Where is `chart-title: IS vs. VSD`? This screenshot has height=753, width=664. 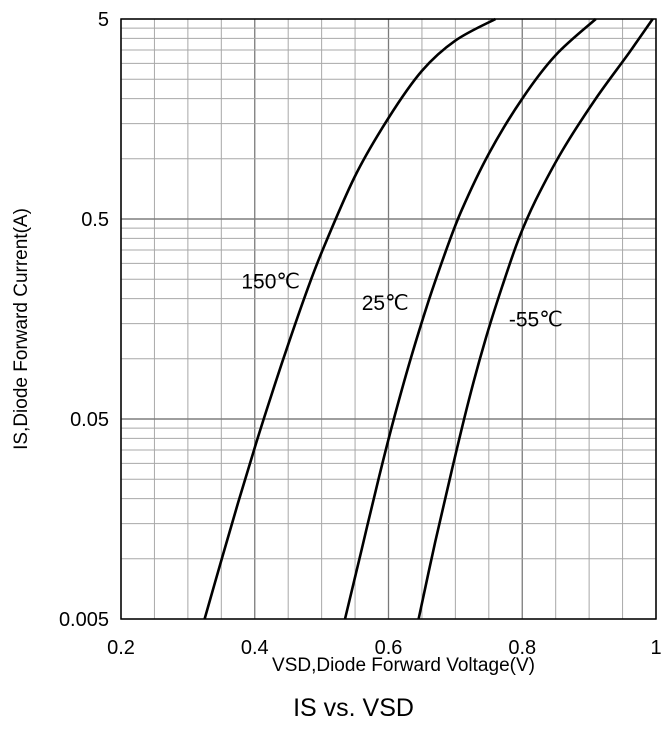
chart-title: IS vs. VSD is located at coordinates (353, 708).